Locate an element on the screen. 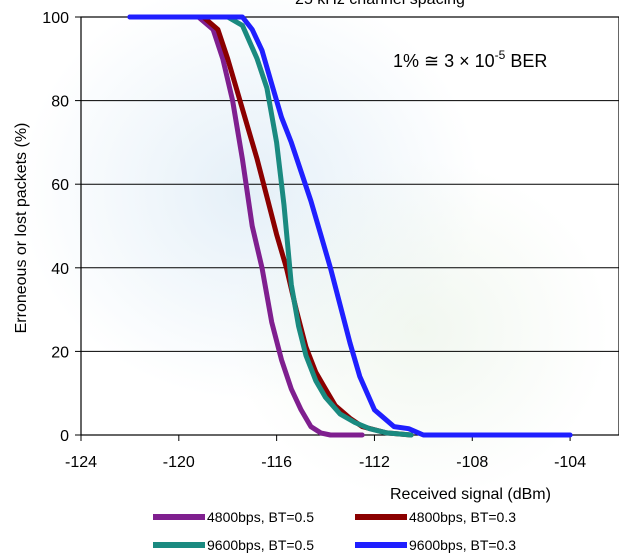 The image size is (619, 555). ber-annotation: 1% ≅ 3 × 10-5 BER is located at coordinates (470, 59).